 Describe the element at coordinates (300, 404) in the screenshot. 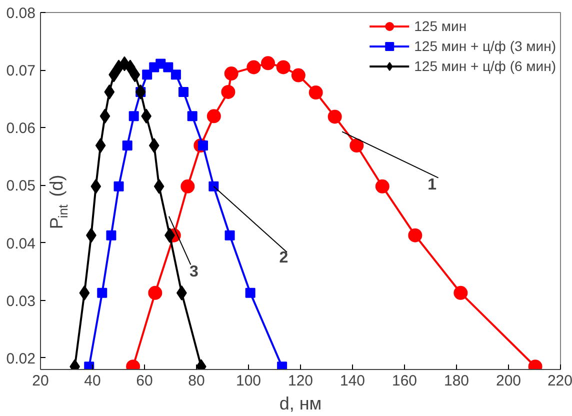

I see `x-axis-title: d, нм` at that location.